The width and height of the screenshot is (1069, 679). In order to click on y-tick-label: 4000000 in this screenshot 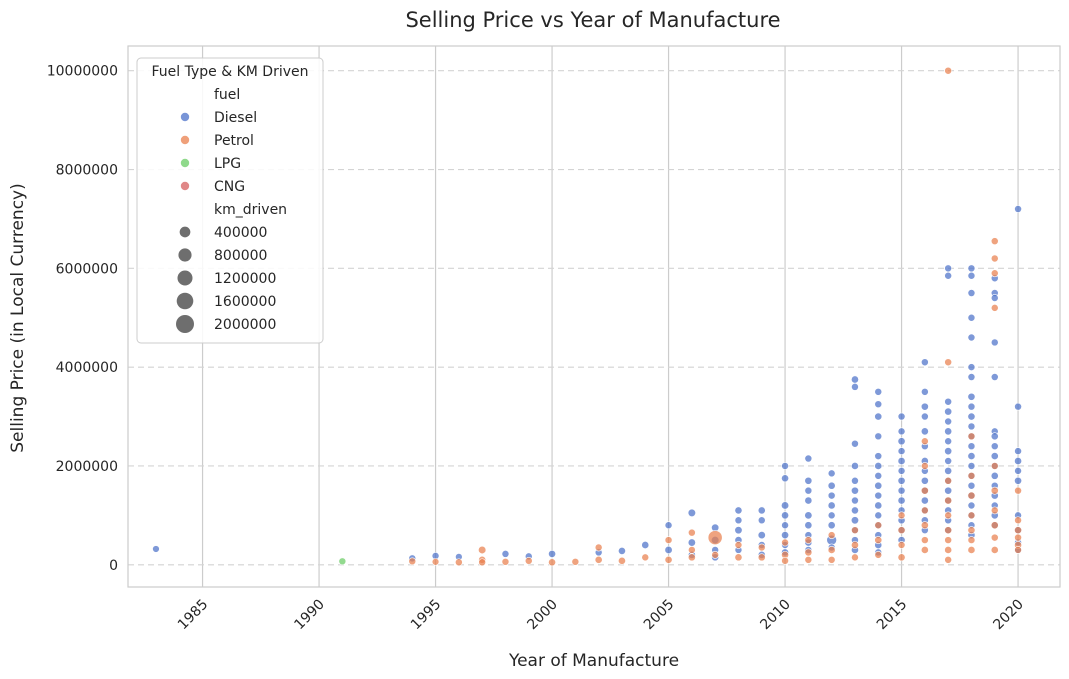, I will do `click(87, 368)`.